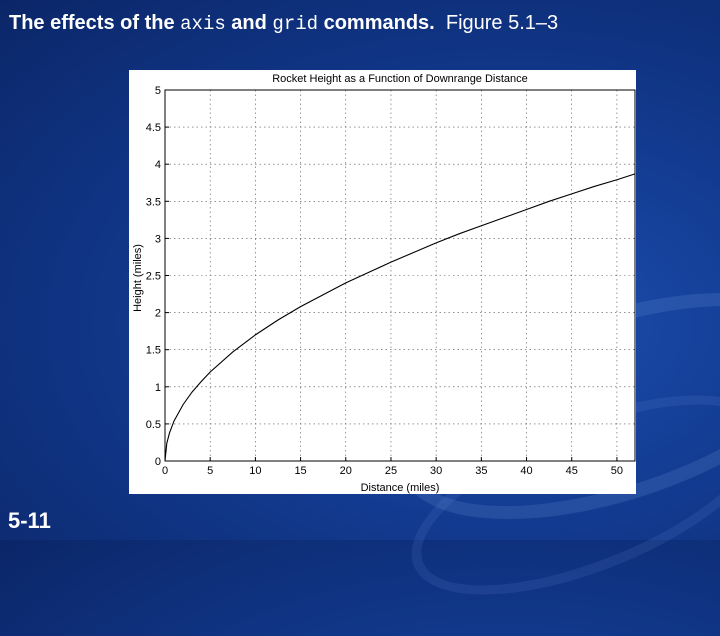 The width and height of the screenshot is (720, 636). I want to click on slide-number: 5-11, so click(29, 520).